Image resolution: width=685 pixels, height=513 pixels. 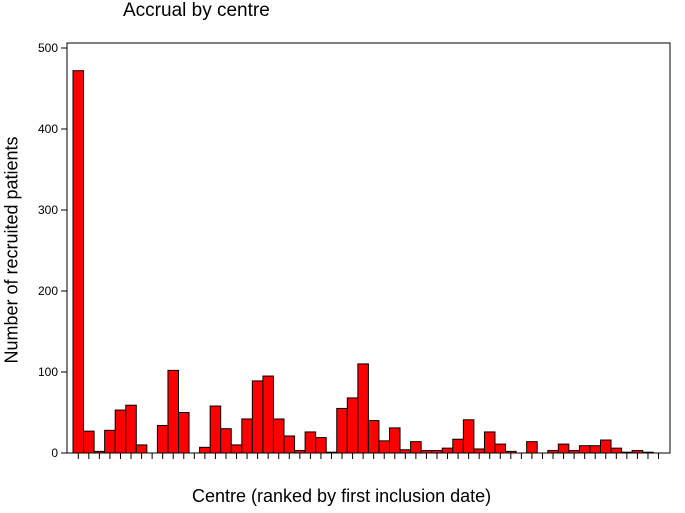 I want to click on y-axis: 0 100 200 300 400 500, so click(x=52, y=250).